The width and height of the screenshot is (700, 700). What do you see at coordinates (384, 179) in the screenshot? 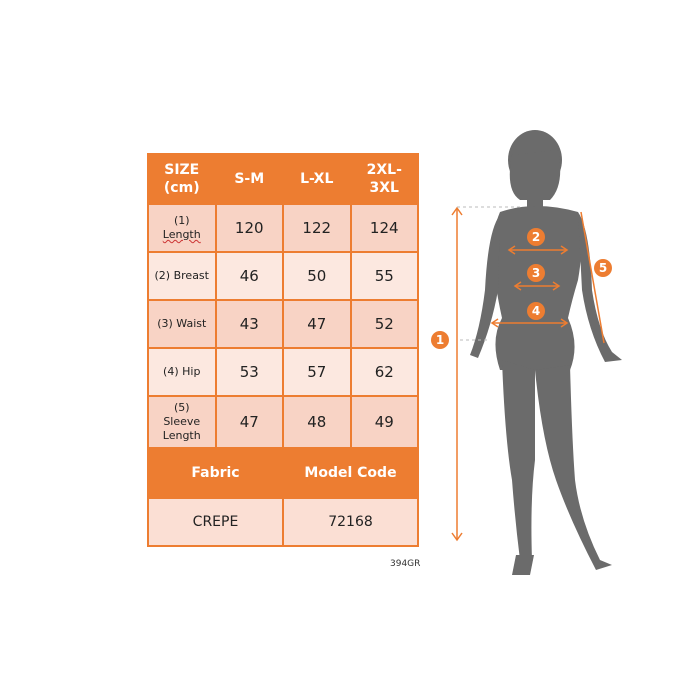
I see `header-2xl-3xl: 2XL-3XL` at bounding box center [384, 179].